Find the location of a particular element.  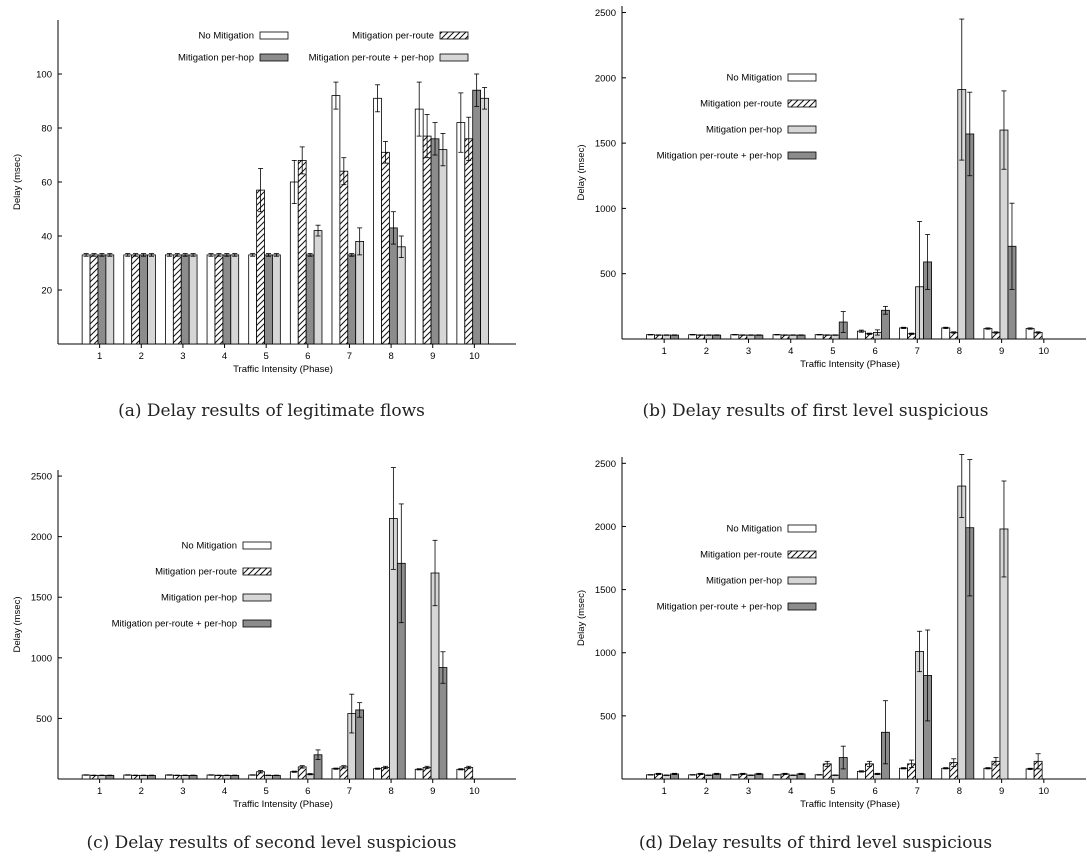

y-tick-label: 1000 is located at coordinates (41, 658).